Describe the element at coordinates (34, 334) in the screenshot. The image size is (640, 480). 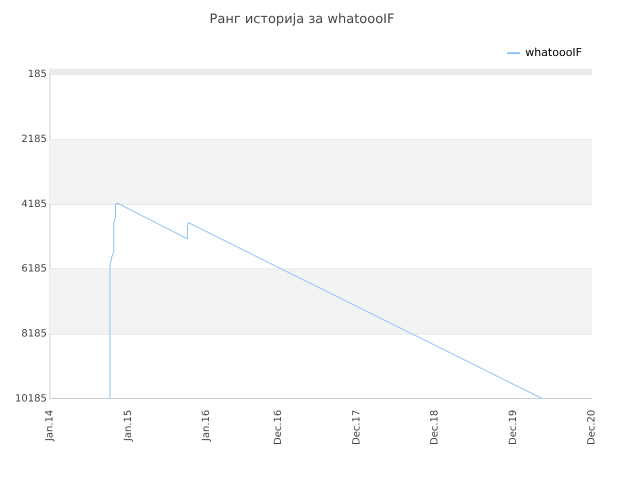
I see `y-tick-label: 8185` at that location.